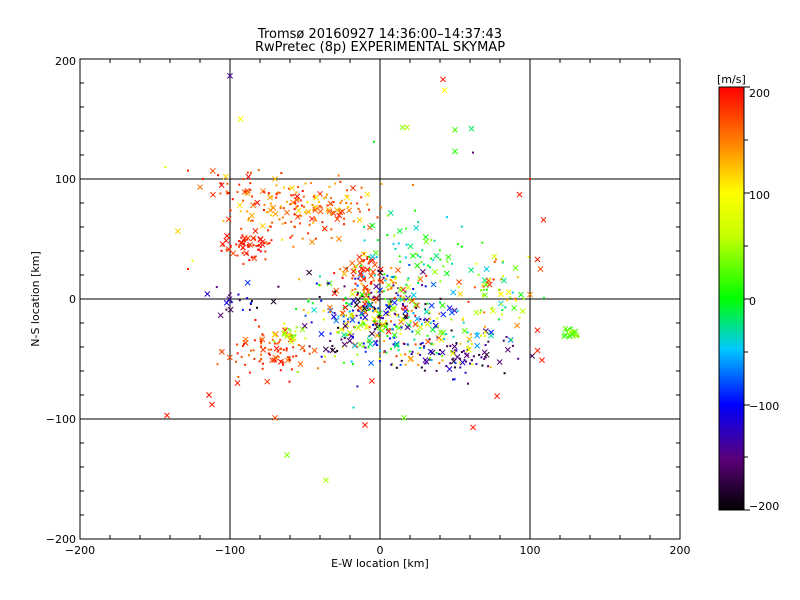 The width and height of the screenshot is (800, 600). Describe the element at coordinates (80, 550) in the screenshot. I see `x-tick-label: −200` at that location.